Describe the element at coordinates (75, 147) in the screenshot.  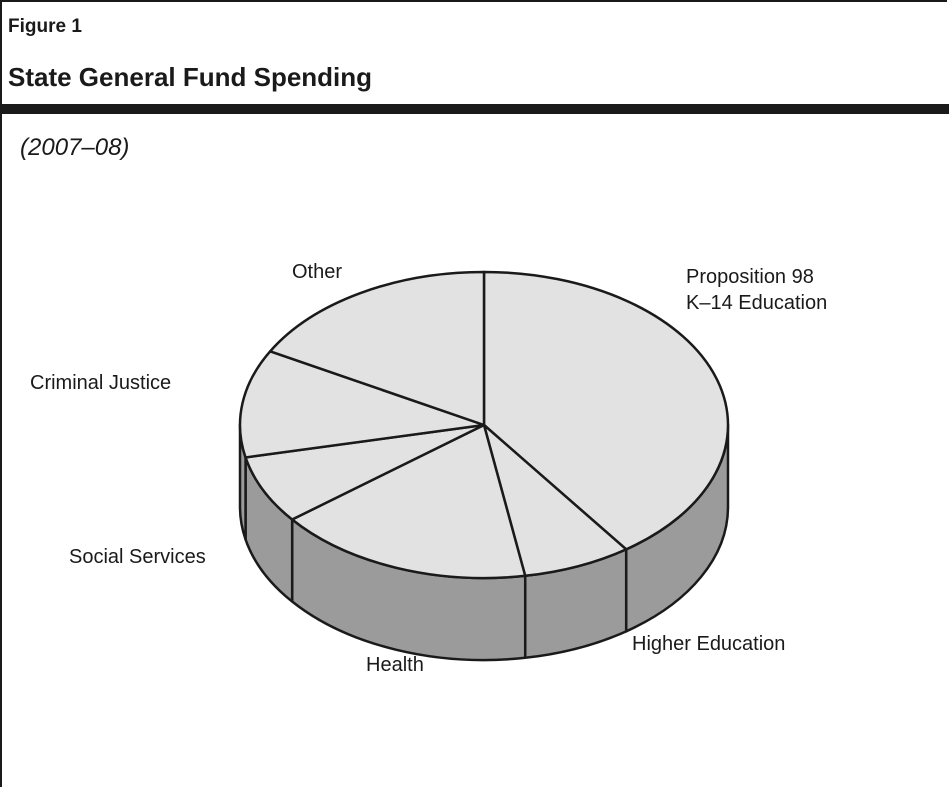
I see `figure-subtitle: (2007–08)` at that location.